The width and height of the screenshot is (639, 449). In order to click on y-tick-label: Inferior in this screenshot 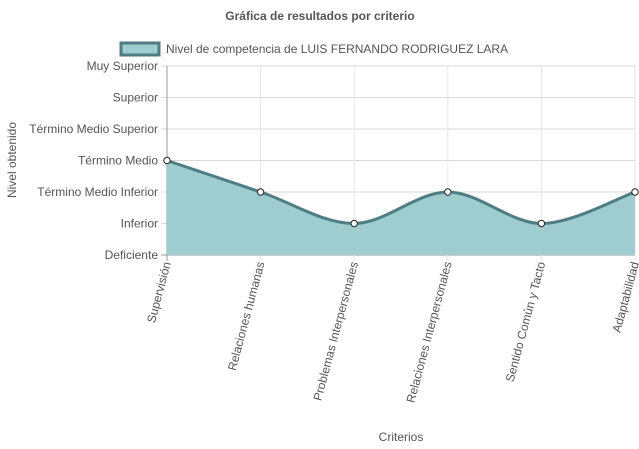, I will do `click(139, 224)`.